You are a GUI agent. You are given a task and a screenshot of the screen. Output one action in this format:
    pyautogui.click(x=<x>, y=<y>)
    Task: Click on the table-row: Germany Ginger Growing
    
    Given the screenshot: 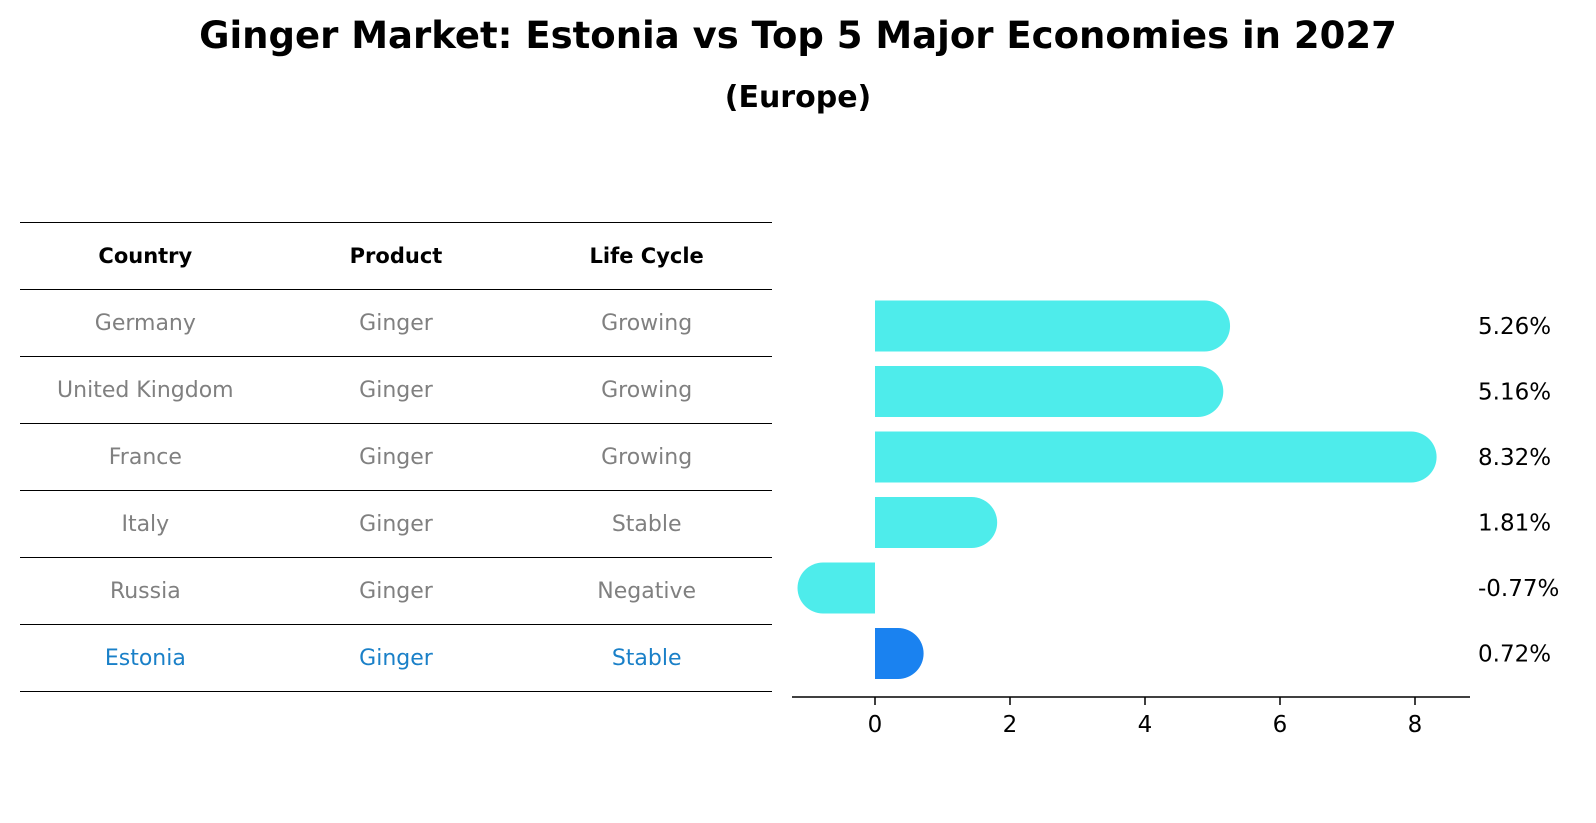 What is the action you would take?
    pyautogui.click(x=396, y=323)
    